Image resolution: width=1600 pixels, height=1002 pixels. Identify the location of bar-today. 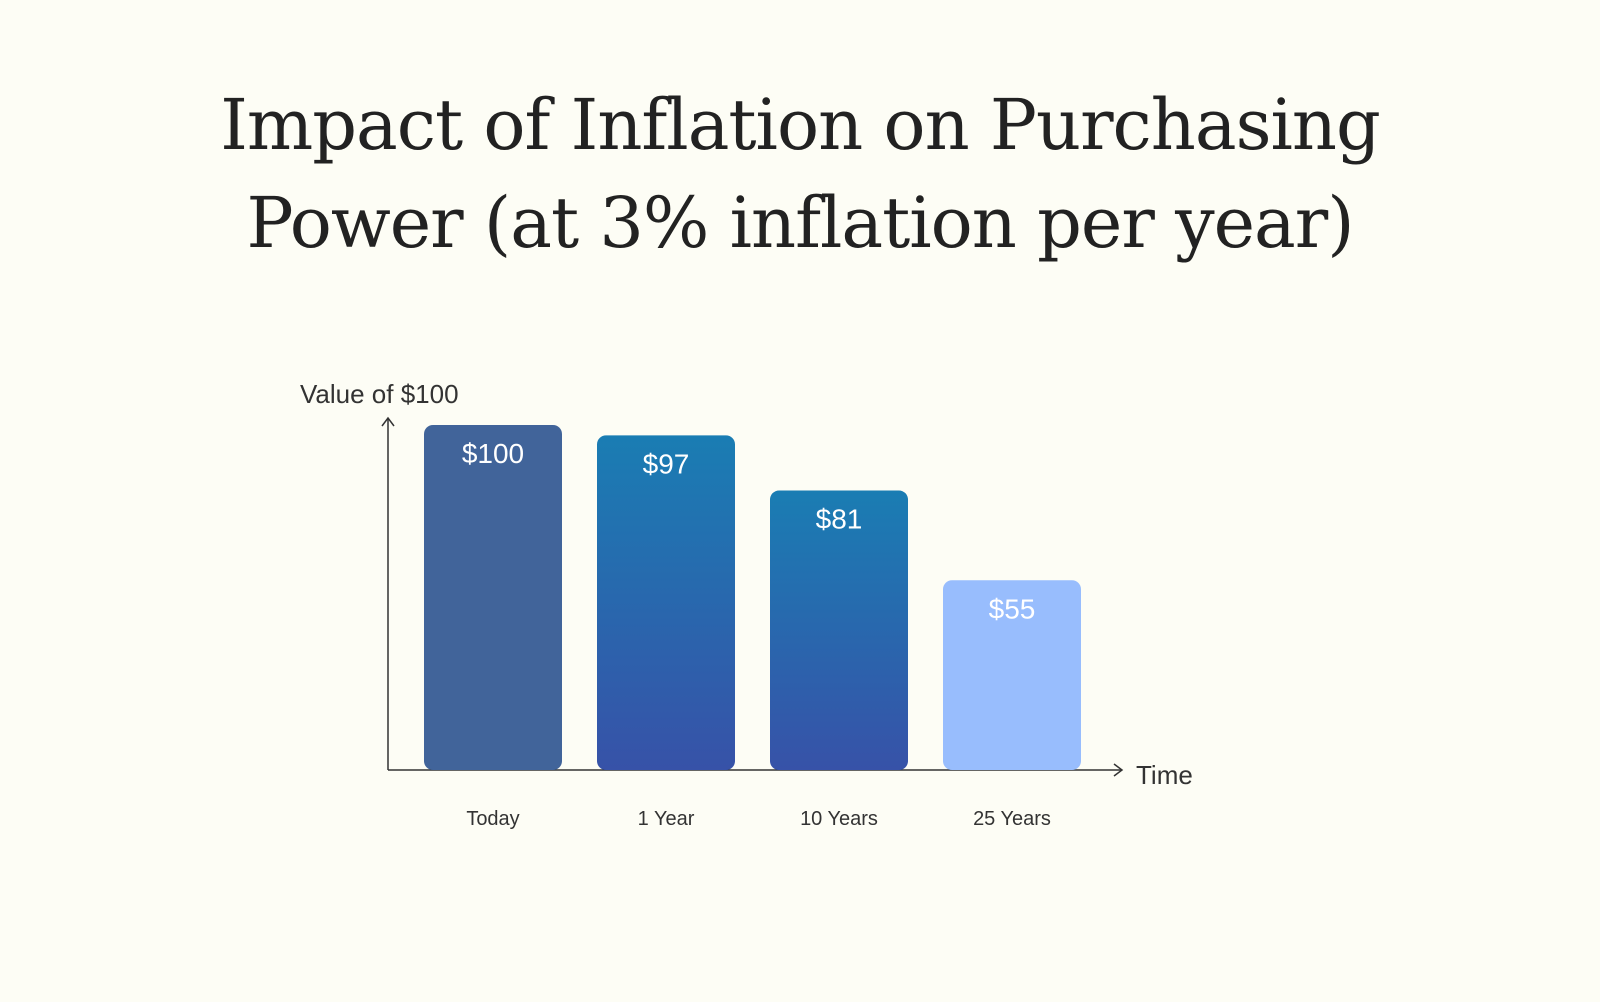
(493, 597).